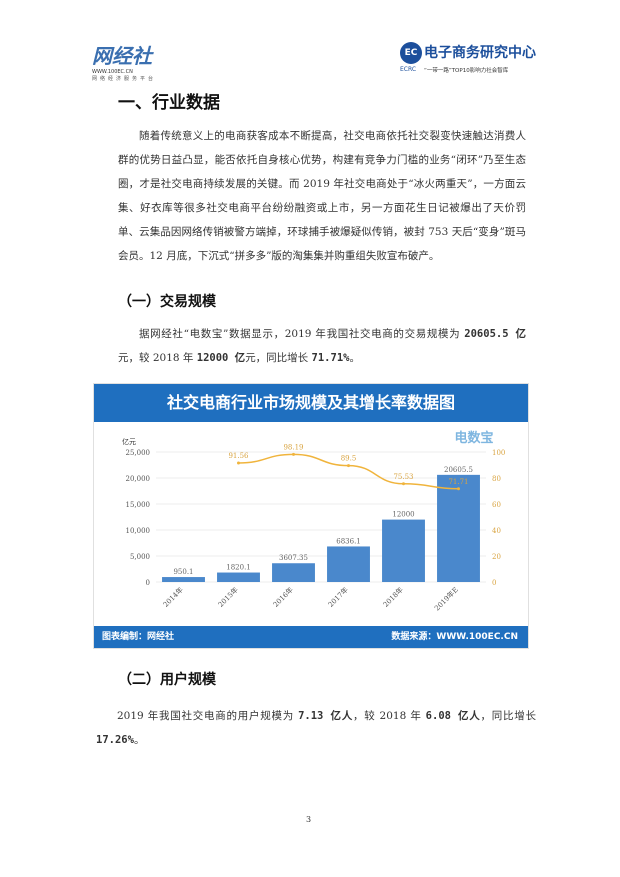  What do you see at coordinates (183, 572) in the screenshot?
I see `bar-label: 950.1` at bounding box center [183, 572].